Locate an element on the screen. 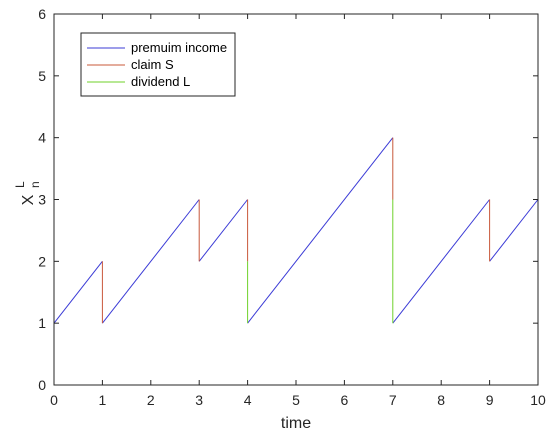  x-axis-label: time is located at coordinates (296, 423).